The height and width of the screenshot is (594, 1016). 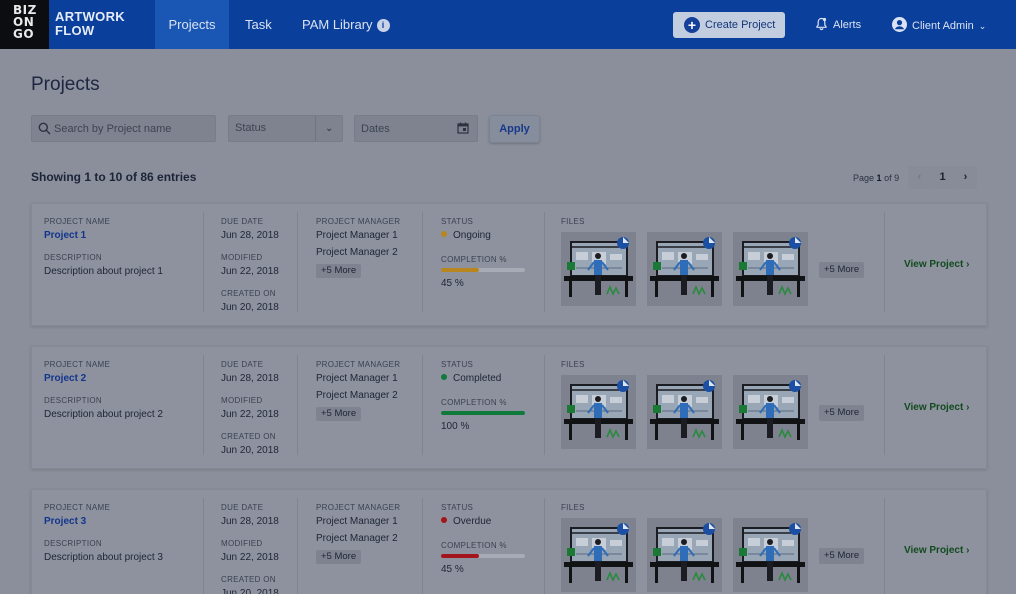 I want to click on project-name-label: PROJECT NAME, so click(x=77, y=507).